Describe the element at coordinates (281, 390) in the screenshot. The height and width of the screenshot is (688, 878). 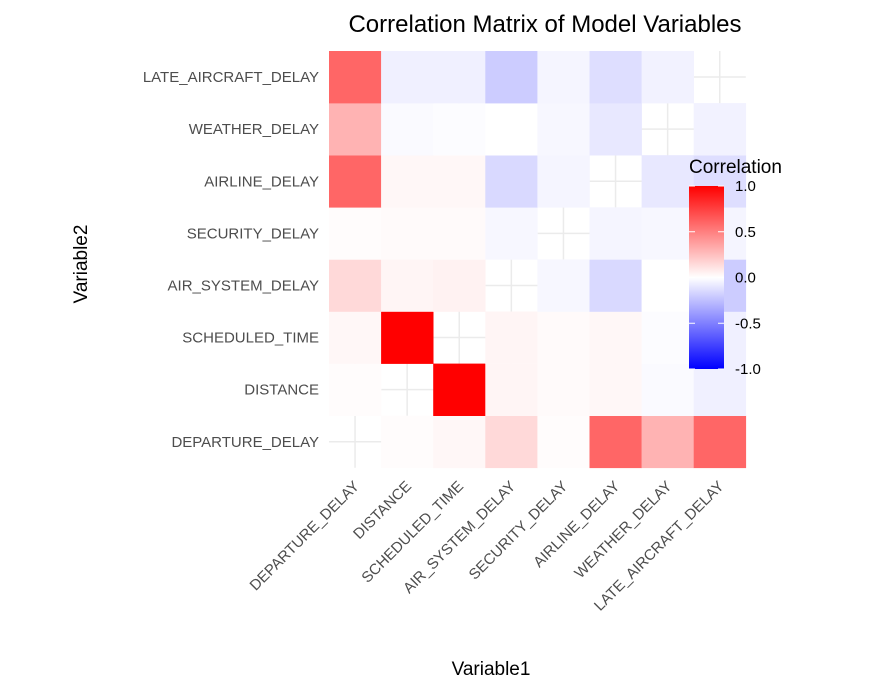
I see `y-tick-label: DISTANCE` at that location.